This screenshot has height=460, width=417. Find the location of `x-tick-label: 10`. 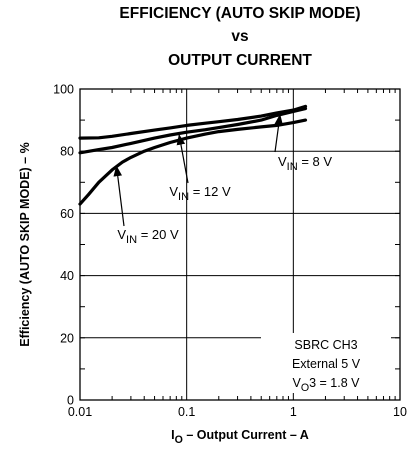

x-tick-label: 10 is located at coordinates (400, 412).